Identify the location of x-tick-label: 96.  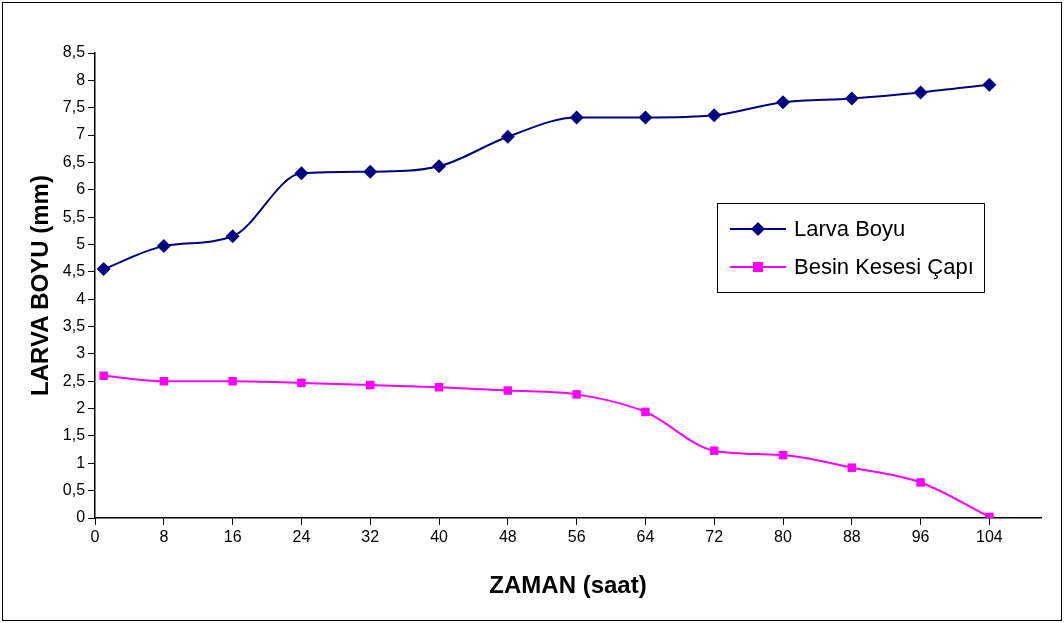
(920, 537).